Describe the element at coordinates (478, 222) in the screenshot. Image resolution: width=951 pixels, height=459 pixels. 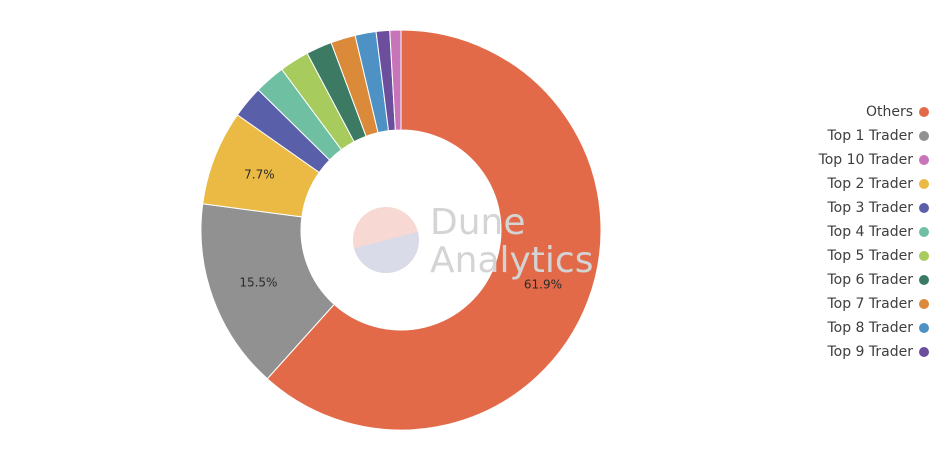
I see `watermark-word-1: Dune` at that location.